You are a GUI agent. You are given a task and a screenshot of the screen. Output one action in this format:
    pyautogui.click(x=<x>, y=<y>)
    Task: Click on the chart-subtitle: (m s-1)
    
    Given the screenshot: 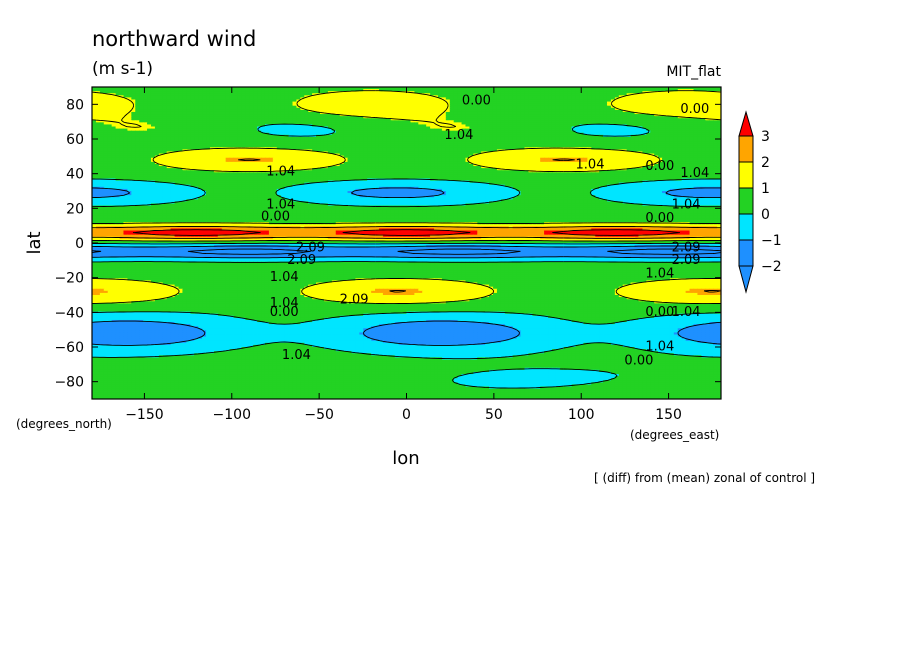 What is the action you would take?
    pyautogui.click(x=122, y=69)
    